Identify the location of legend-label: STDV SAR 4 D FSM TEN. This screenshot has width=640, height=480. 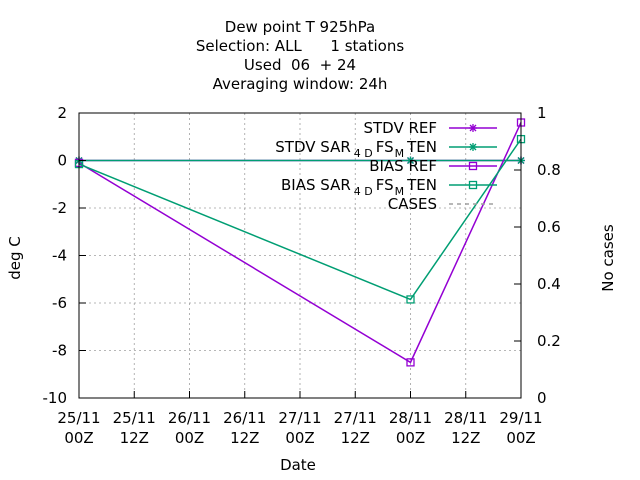
(356, 149).